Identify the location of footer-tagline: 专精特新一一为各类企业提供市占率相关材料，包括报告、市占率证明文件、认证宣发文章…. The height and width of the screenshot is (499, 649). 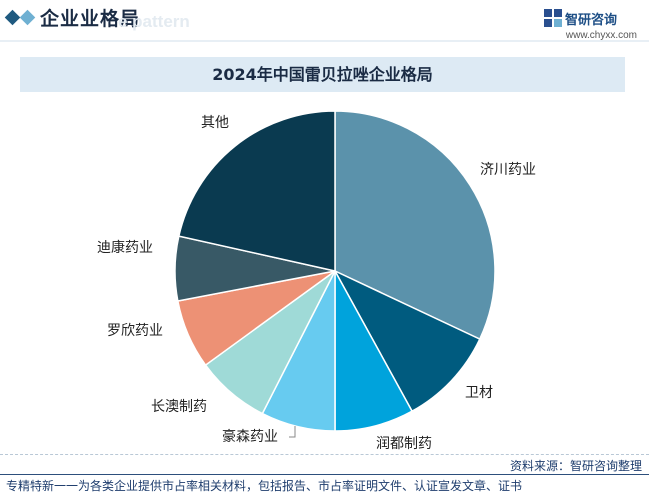
(264, 486).